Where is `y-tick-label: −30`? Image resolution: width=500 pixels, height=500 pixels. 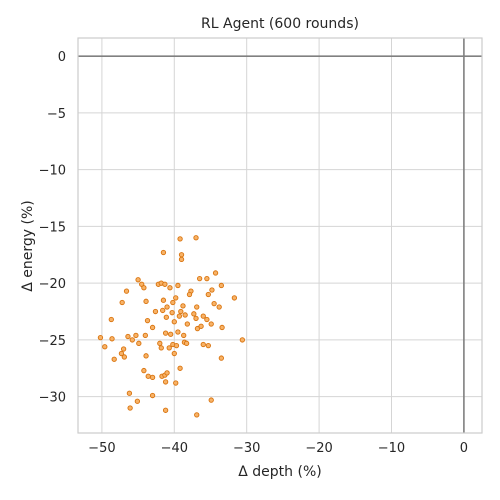 y-tick-label: −30 is located at coordinates (52, 398).